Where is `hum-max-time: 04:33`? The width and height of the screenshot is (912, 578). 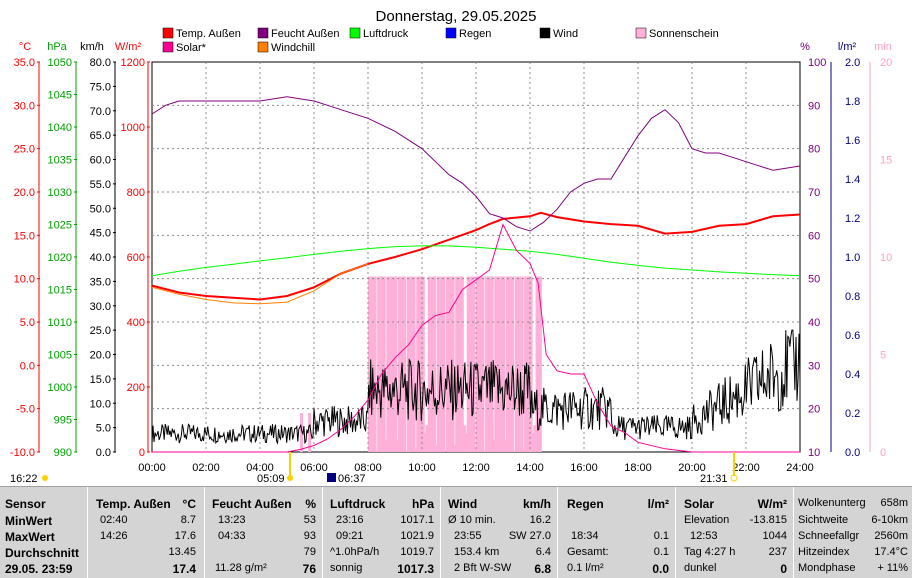 hum-max-time: 04:33 is located at coordinates (232, 536).